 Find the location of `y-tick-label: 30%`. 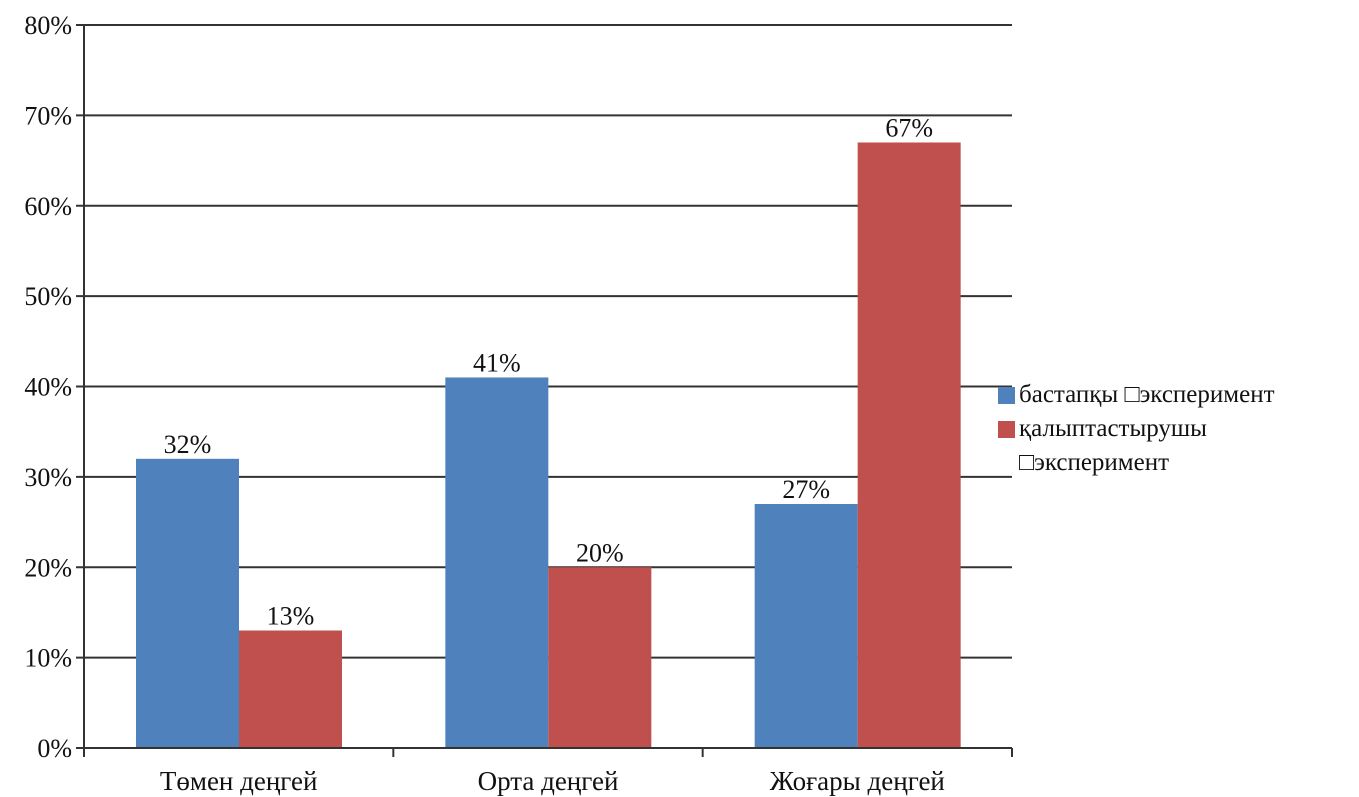

y-tick-label: 30% is located at coordinates (48, 477).